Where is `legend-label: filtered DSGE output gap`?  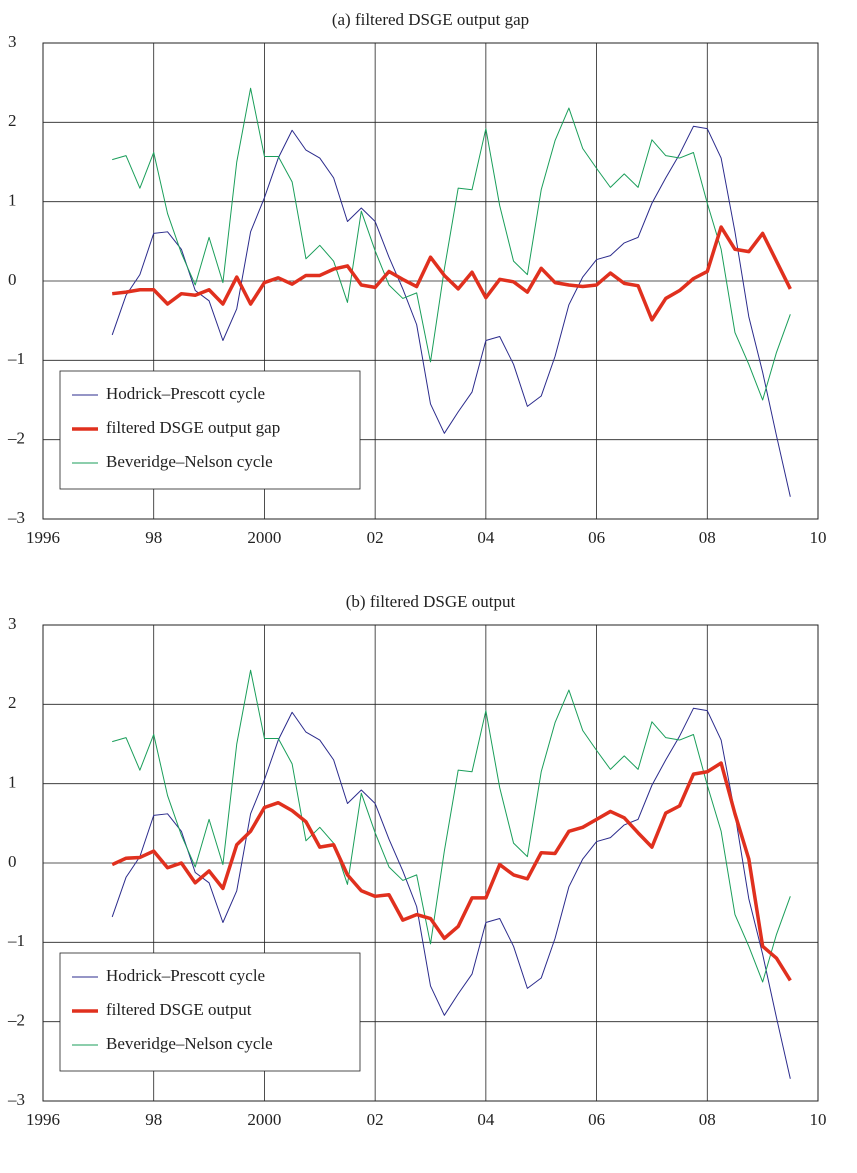
legend-label: filtered DSGE output gap is located at coordinates (193, 427).